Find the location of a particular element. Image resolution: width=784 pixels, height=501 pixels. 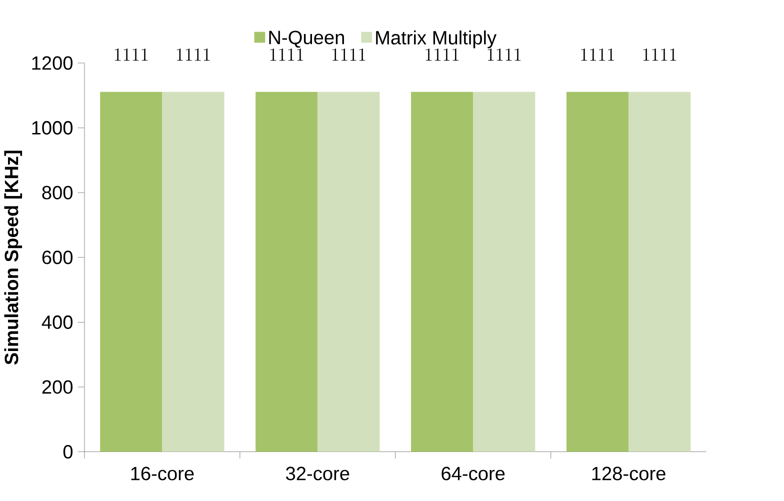

y-tick-label: 0 is located at coordinates (68, 451).